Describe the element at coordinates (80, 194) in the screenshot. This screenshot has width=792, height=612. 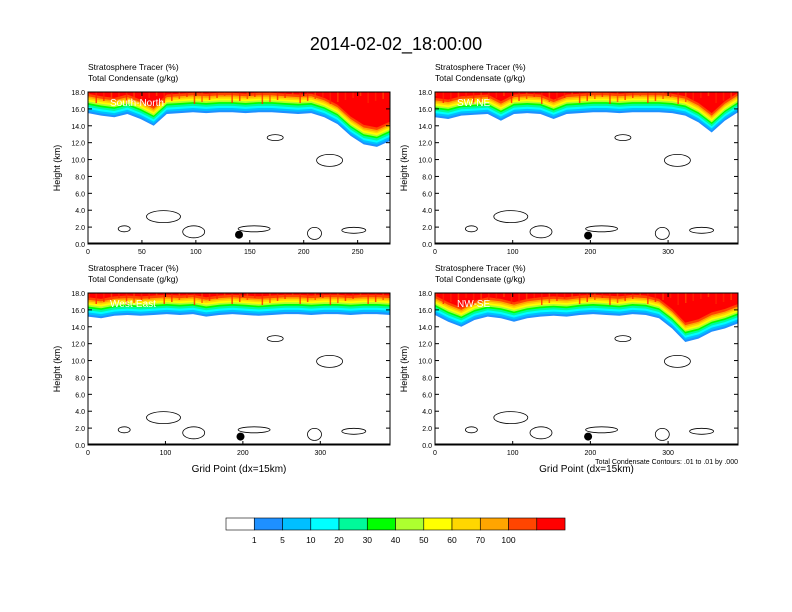
I see `y-tick-label: 6.0` at that location.